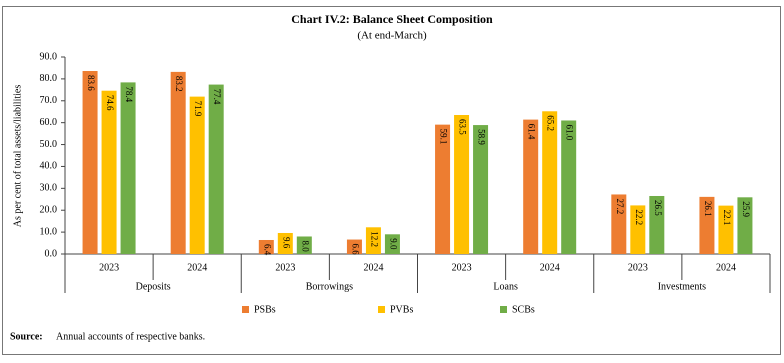 Image resolution: width=784 pixels, height=363 pixels. Describe the element at coordinates (129, 94) in the screenshot. I see `data-label: 78.4` at that location.